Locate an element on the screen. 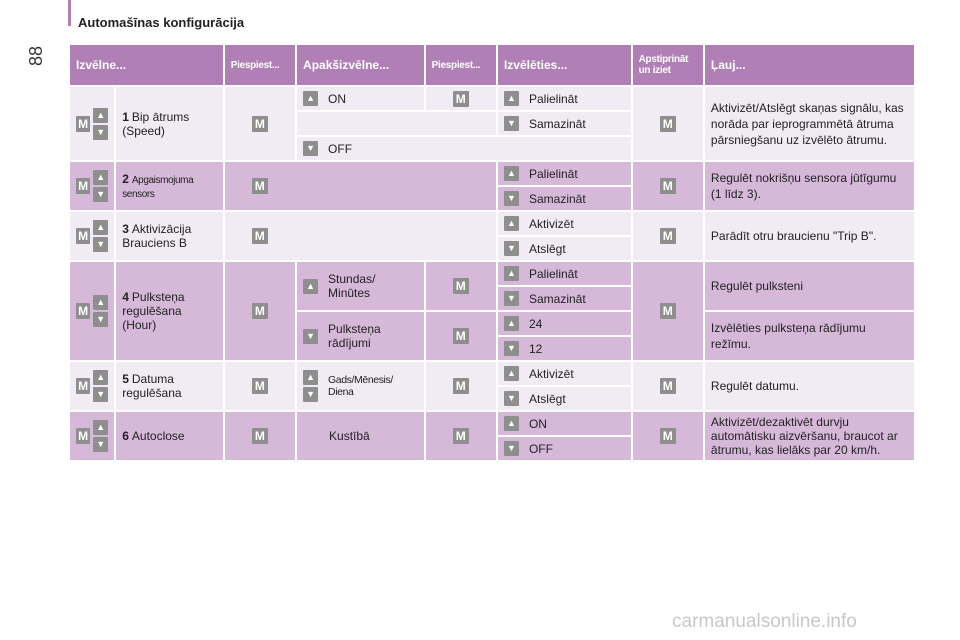  menu-label-cell: 2 Apgaismojuma sensors is located at coordinates (169, 187).